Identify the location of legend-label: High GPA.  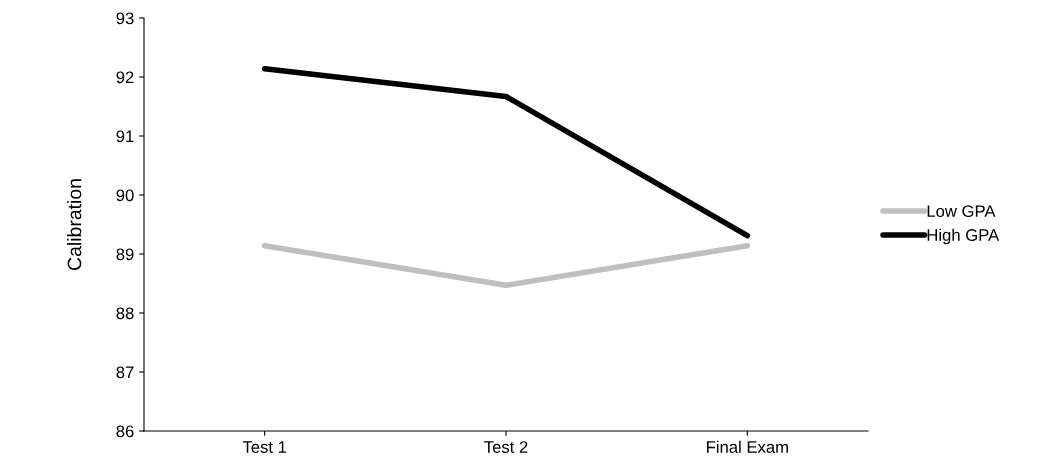
(963, 236).